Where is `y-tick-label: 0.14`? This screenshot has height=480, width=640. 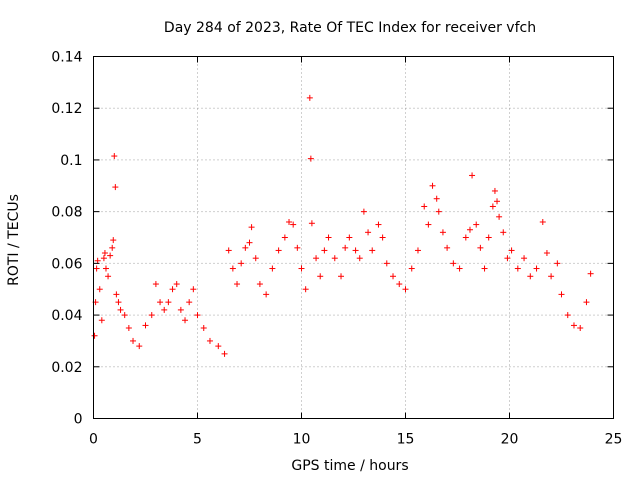
y-tick-label: 0.14 is located at coordinates (66, 58).